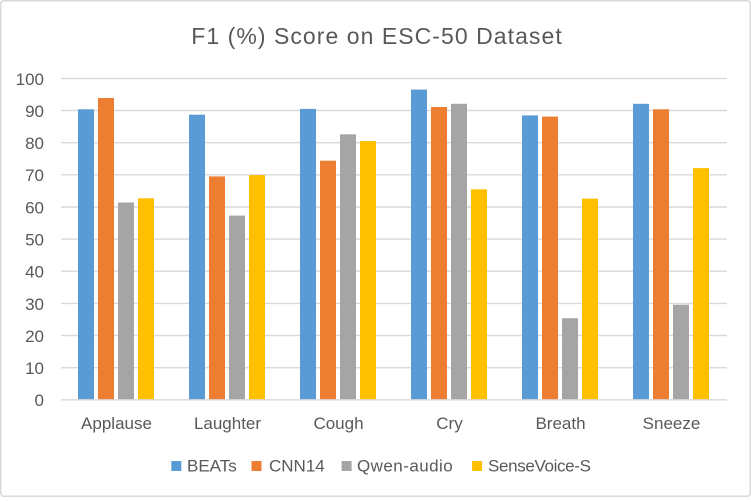 This screenshot has height=502, width=751. What do you see at coordinates (539, 466) in the screenshot?
I see `svg-text: SenseVoice-S` at bounding box center [539, 466].